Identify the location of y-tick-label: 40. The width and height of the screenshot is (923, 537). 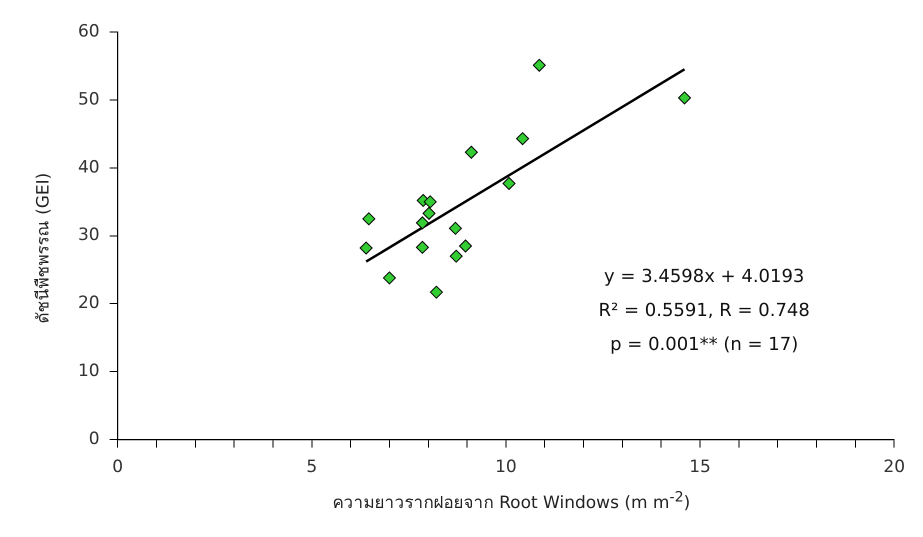
(89, 167).